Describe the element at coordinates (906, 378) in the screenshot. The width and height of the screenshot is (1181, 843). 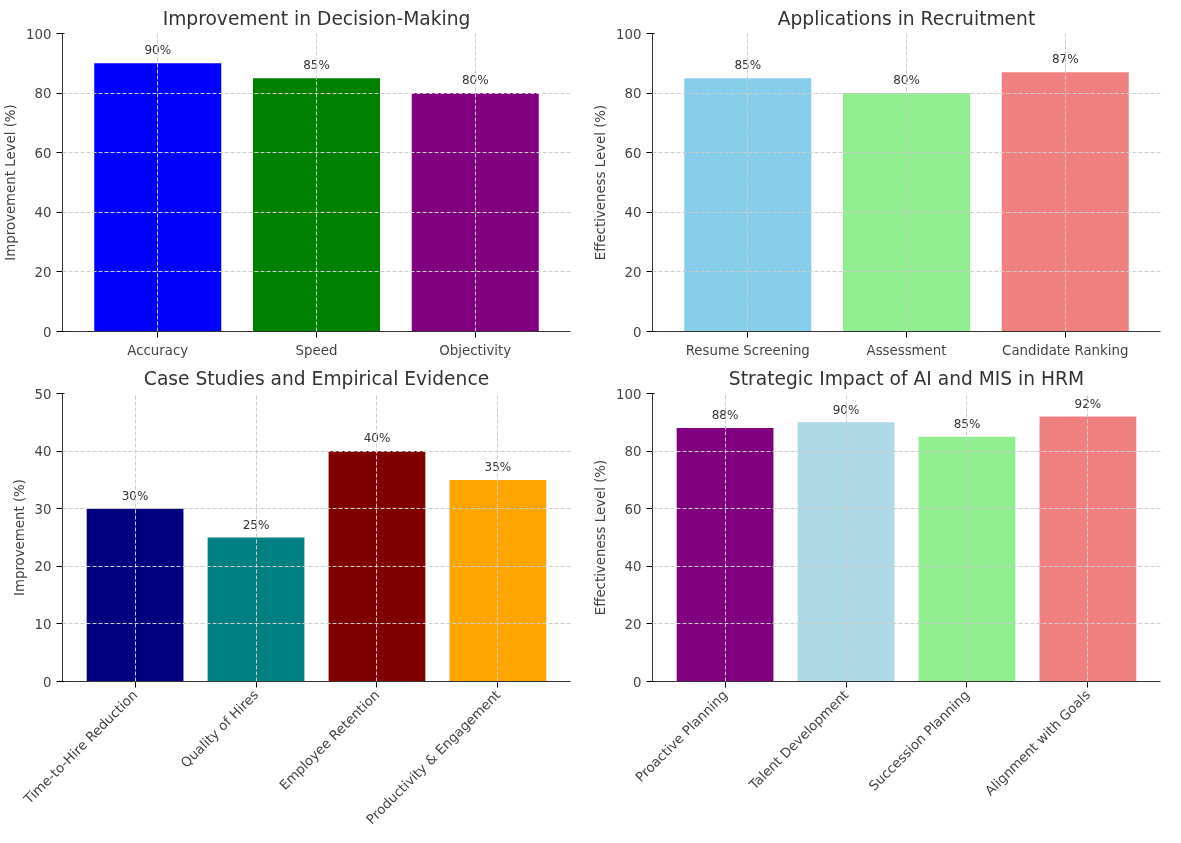
I see `chart-title: Strategic Impact of AI and MIS in HRM` at that location.